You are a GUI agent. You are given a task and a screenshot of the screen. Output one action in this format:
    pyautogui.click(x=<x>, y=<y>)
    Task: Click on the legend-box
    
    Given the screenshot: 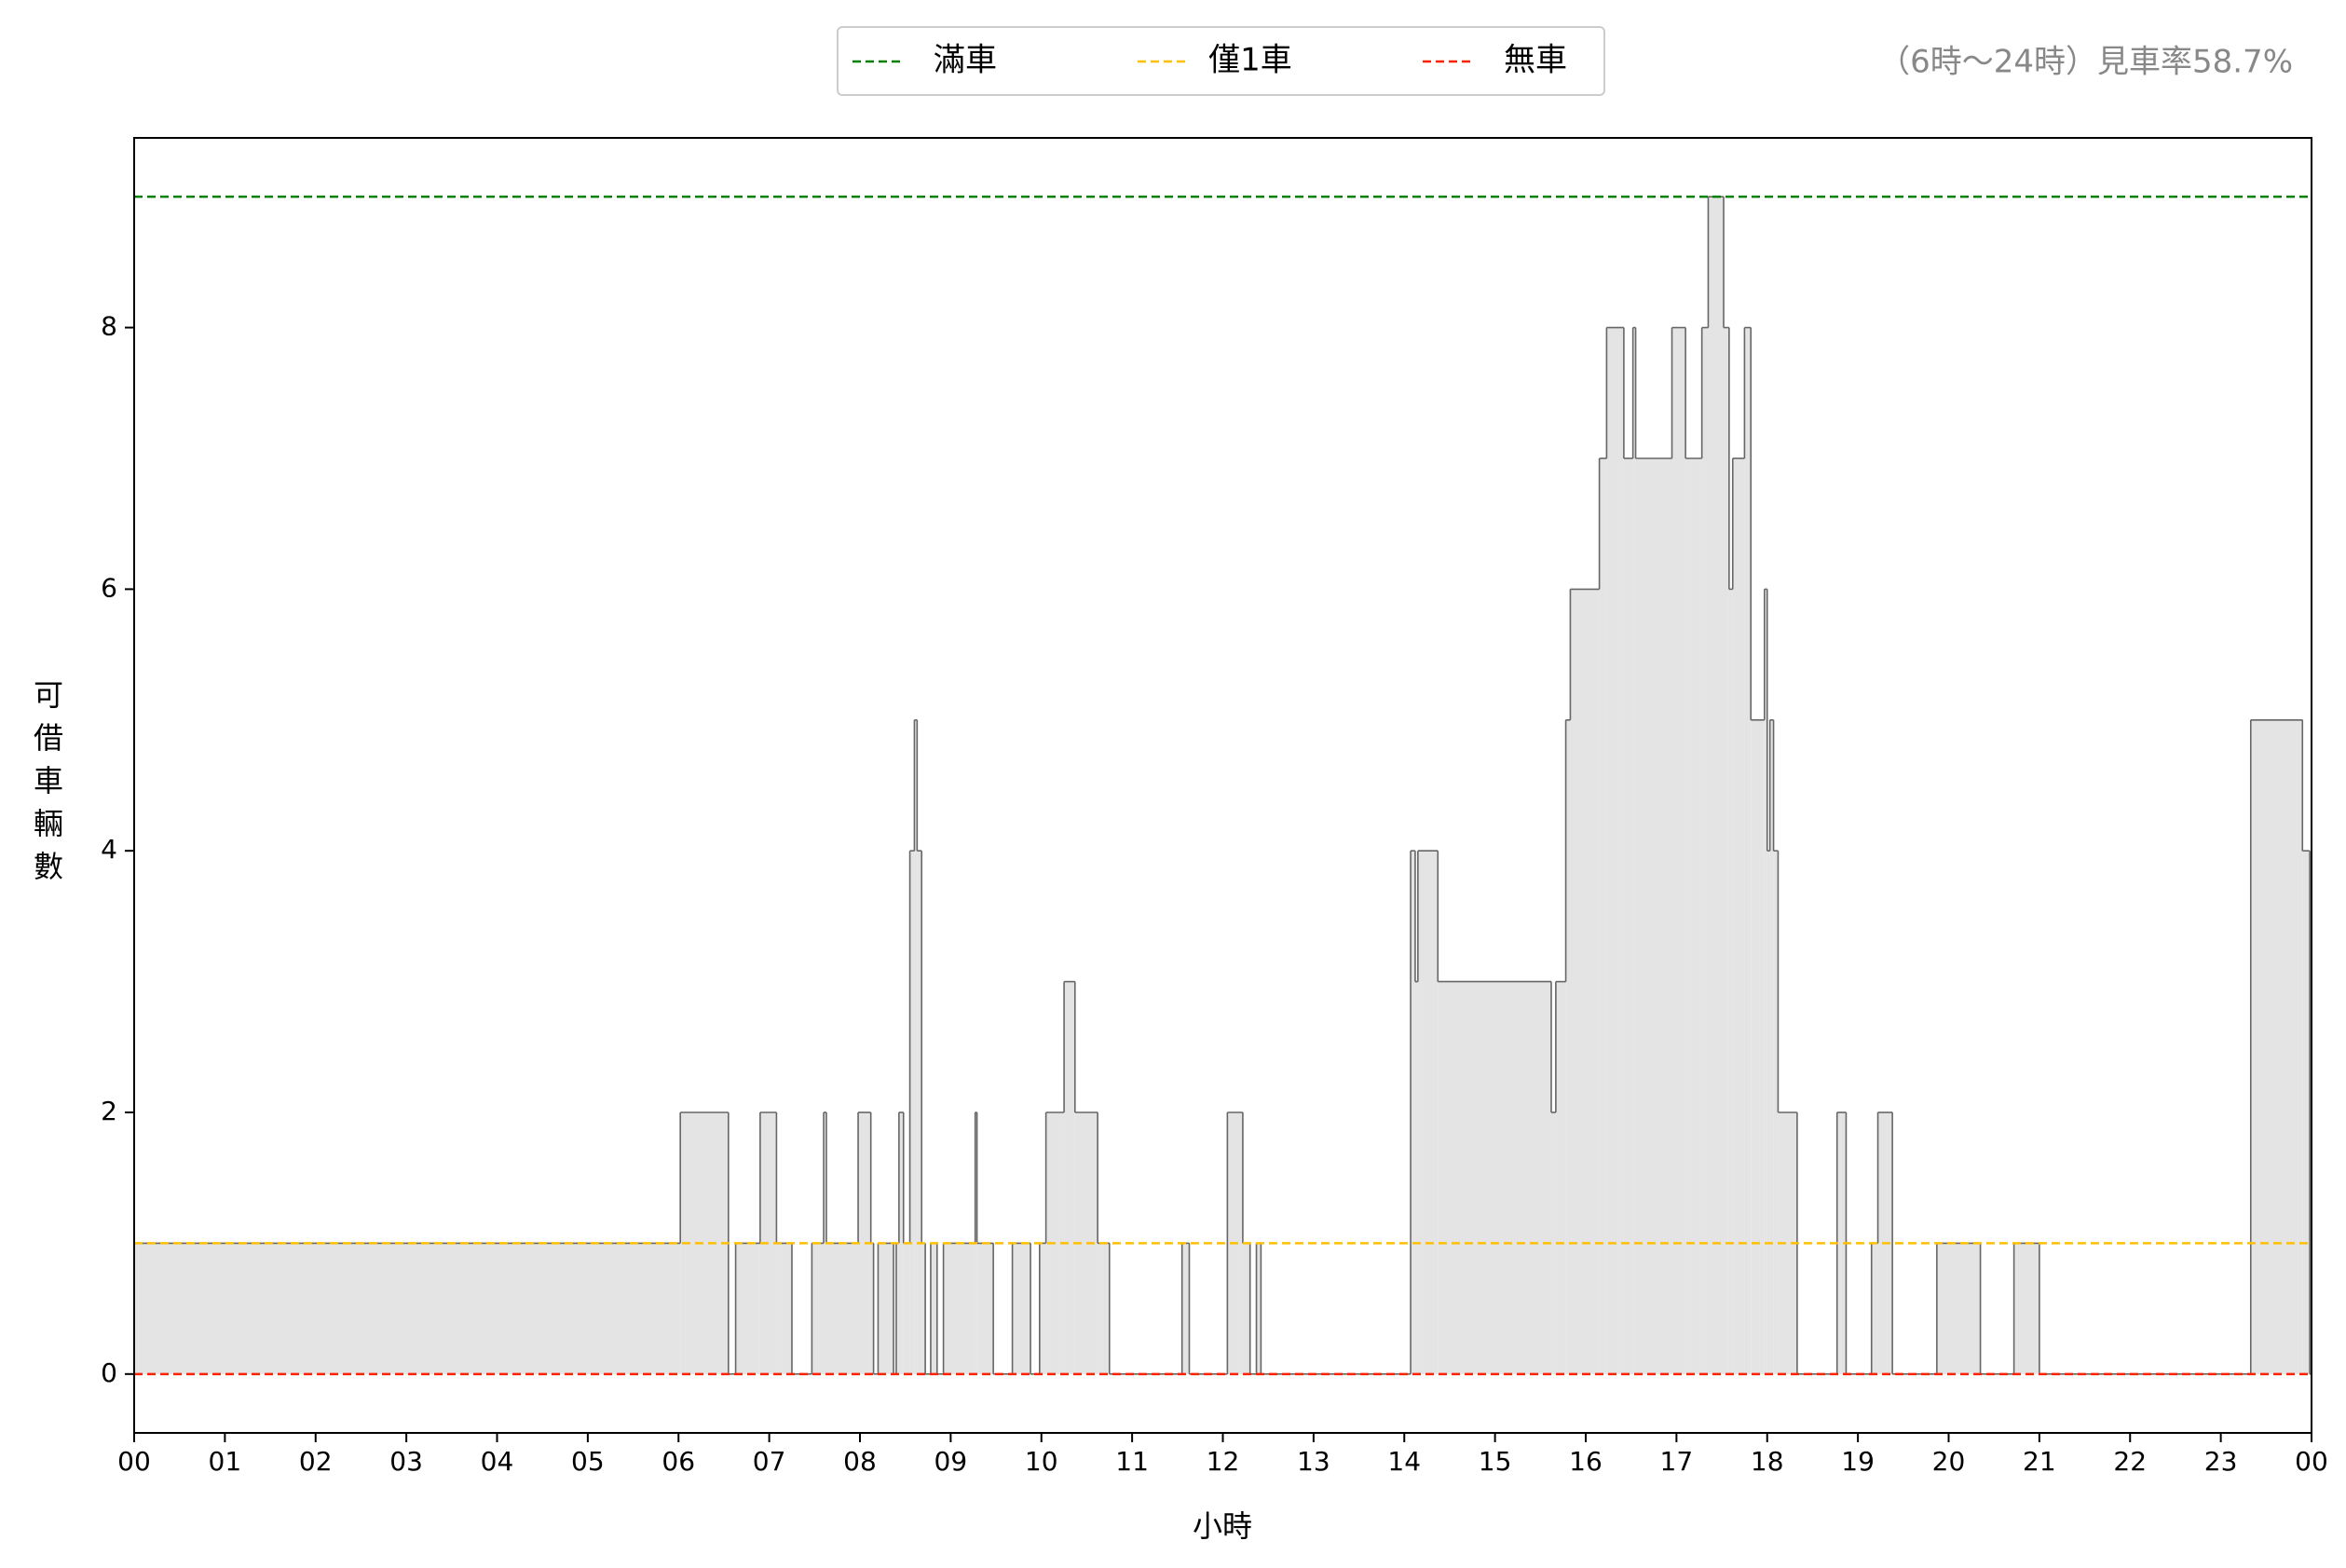 What is the action you would take?
    pyautogui.click(x=1221, y=61)
    